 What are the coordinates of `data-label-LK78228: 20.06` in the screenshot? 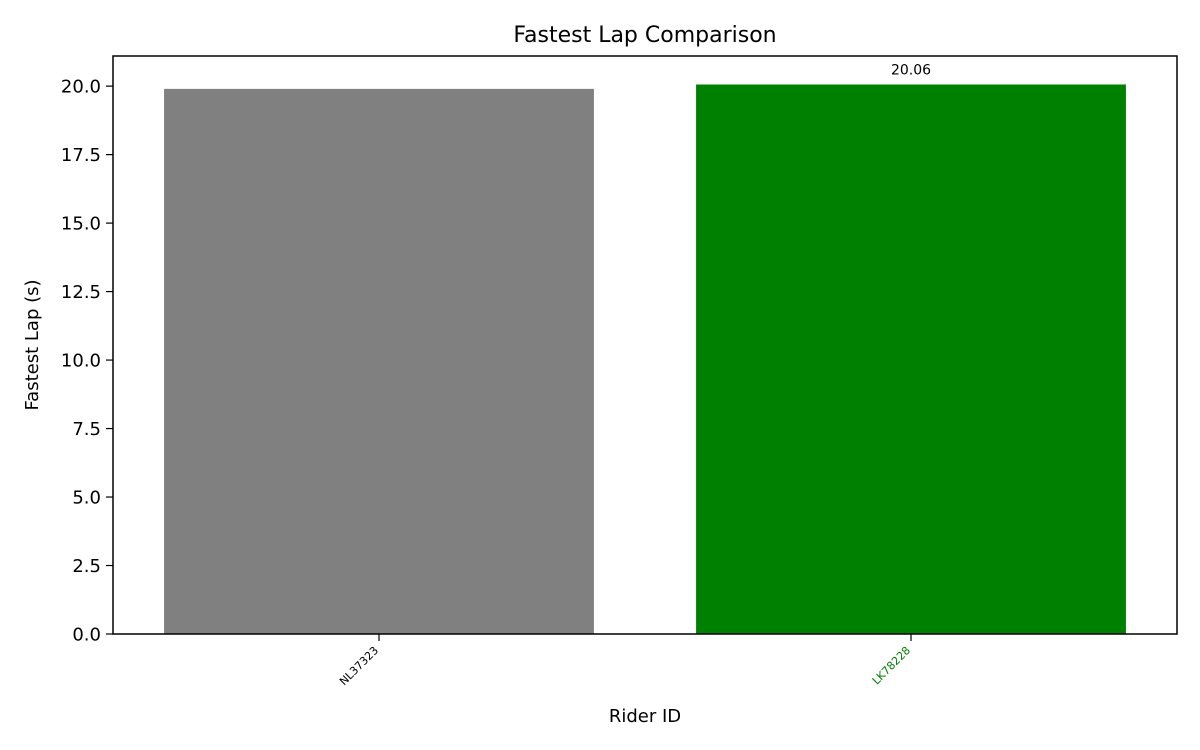 It's located at (911, 70).